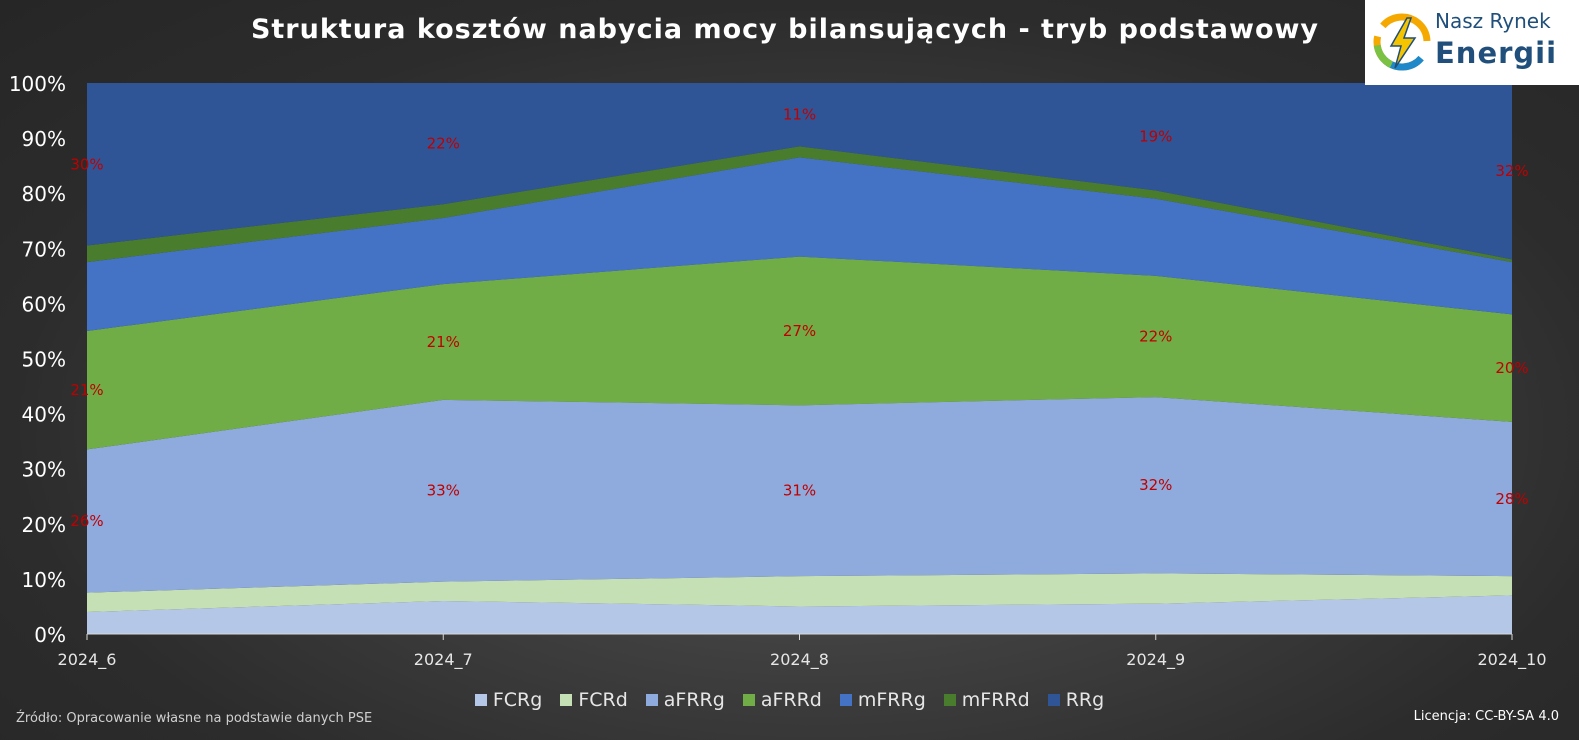  I want to click on legend-label: FCRg, so click(517, 700).